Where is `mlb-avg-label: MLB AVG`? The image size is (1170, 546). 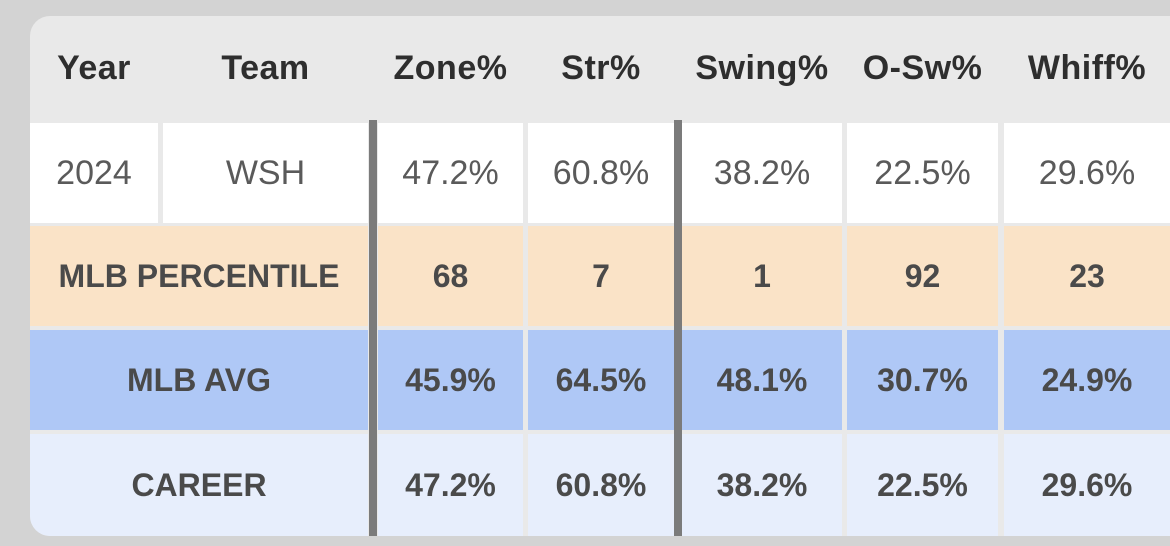 mlb-avg-label: MLB AVG is located at coordinates (199, 380).